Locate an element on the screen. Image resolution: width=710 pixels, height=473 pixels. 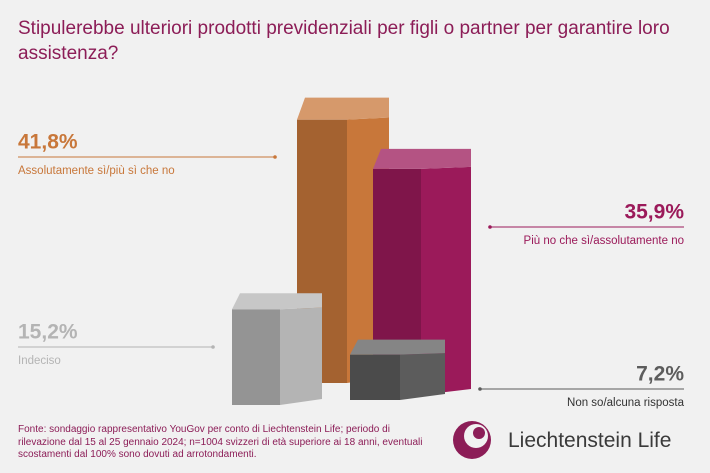
brand-name: Liechtenstein Life is located at coordinates (590, 440).